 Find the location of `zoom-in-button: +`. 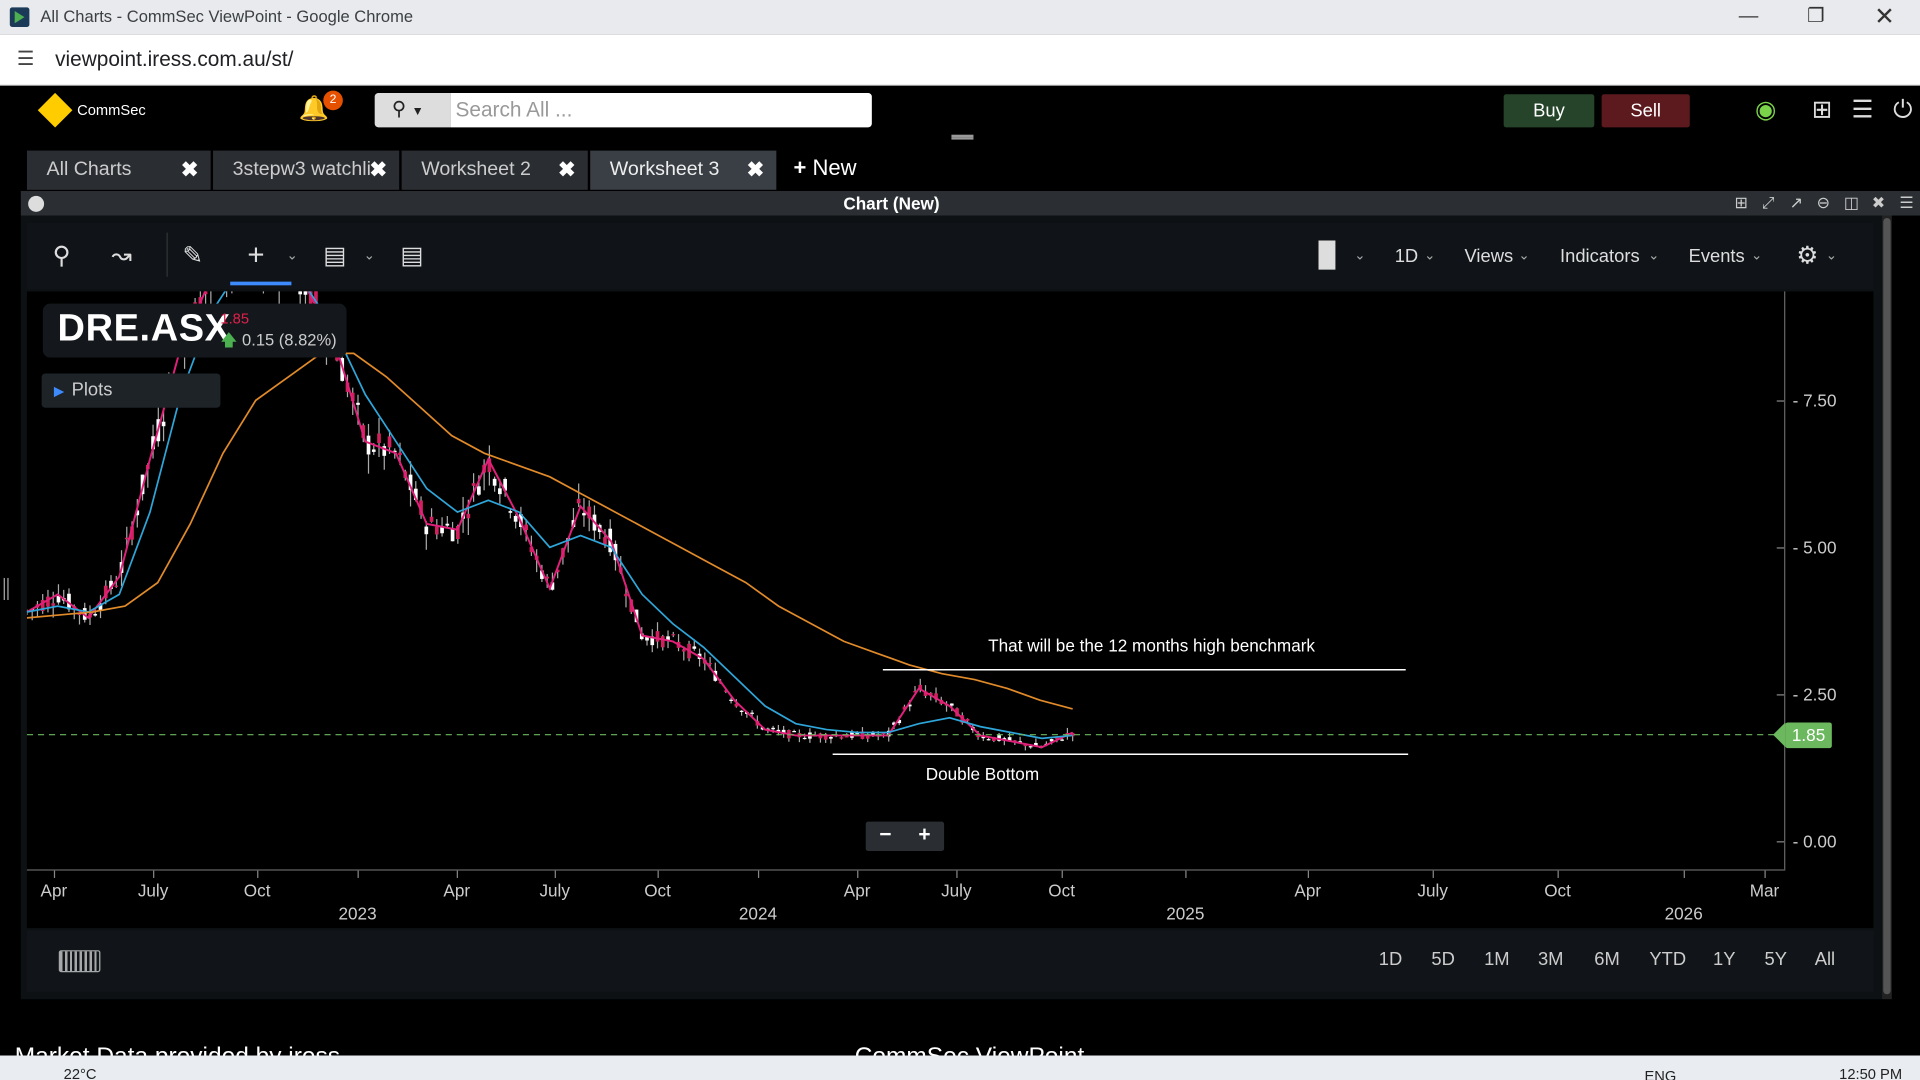

zoom-in-button: + is located at coordinates (924, 834).